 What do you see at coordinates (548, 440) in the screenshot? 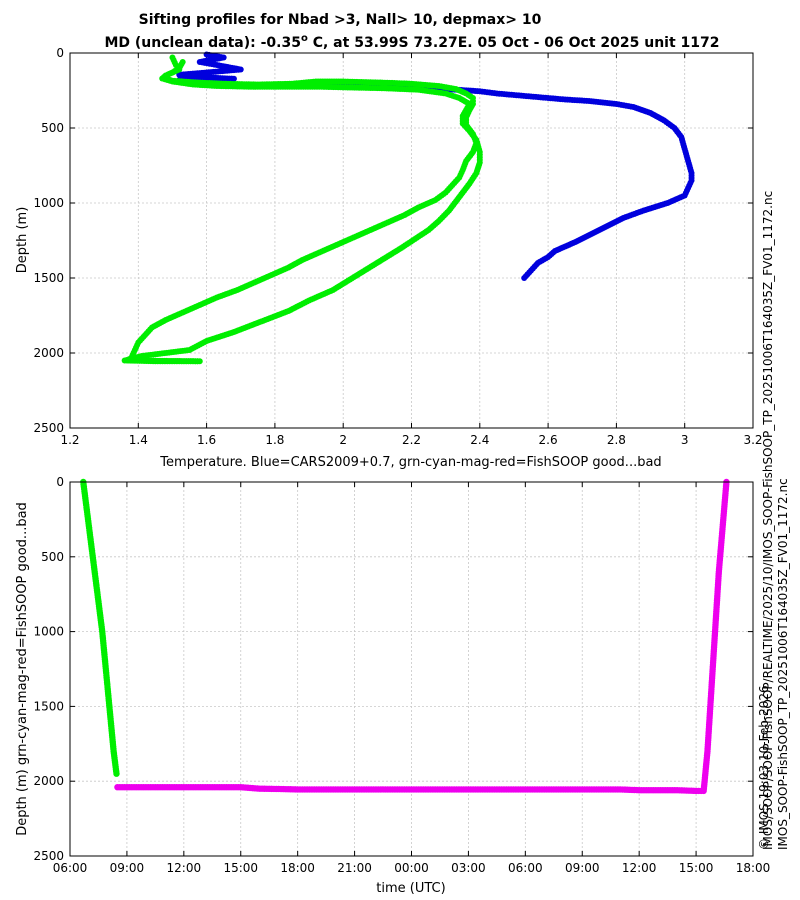
I see `x-tick-label: 2.6` at bounding box center [548, 440].